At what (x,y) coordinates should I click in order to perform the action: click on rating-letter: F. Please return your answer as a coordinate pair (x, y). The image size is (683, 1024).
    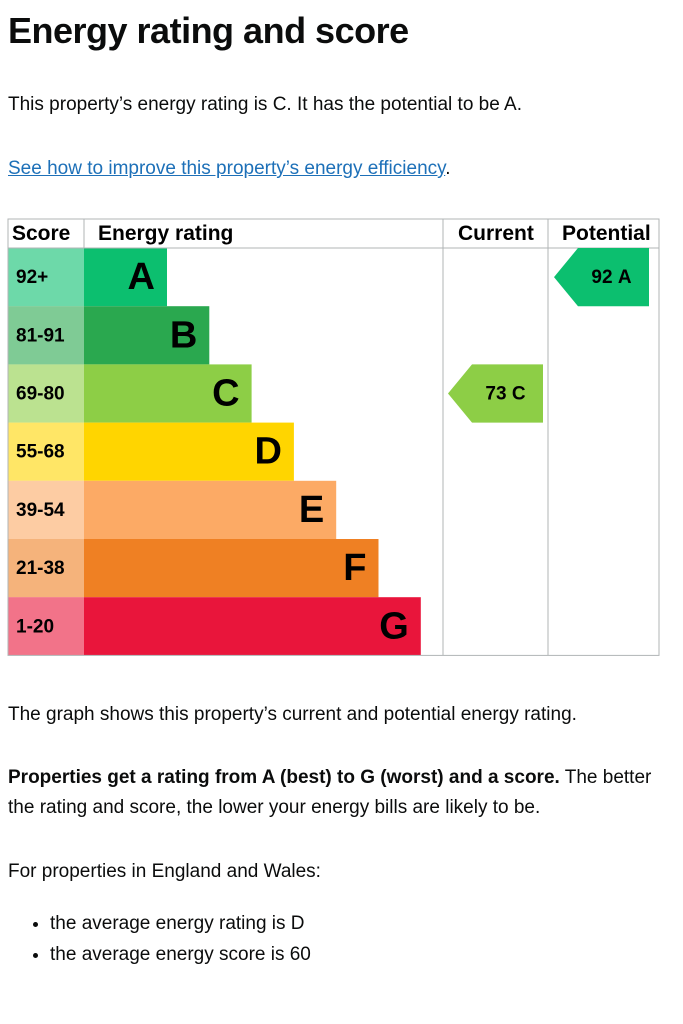
    Looking at the image, I should click on (354, 568).